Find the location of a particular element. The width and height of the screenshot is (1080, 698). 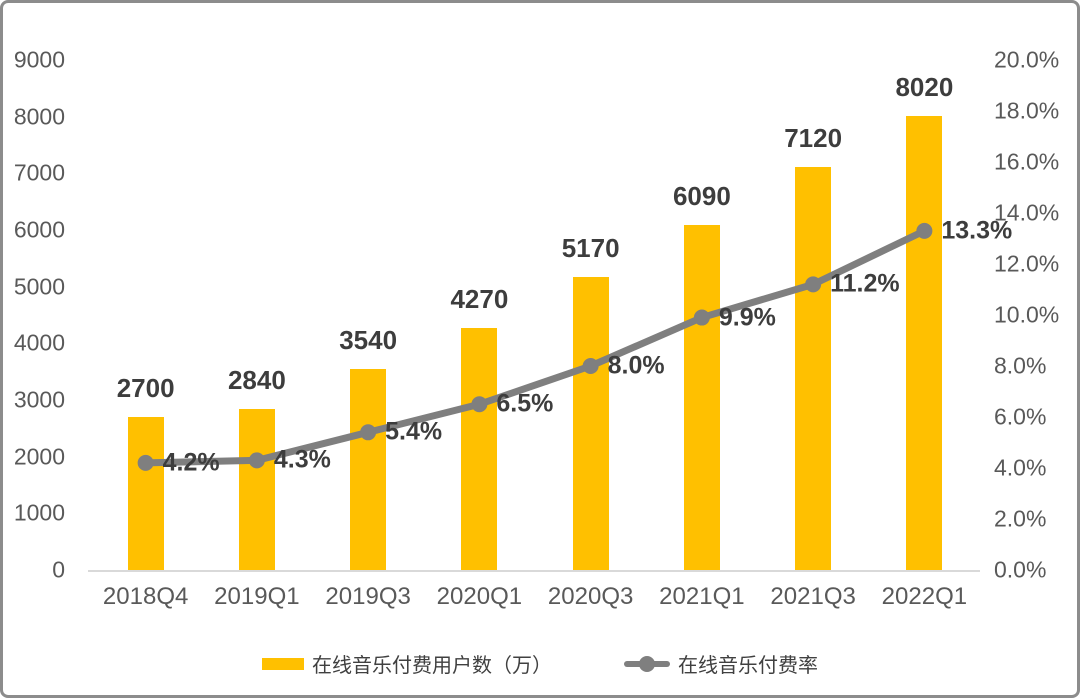

bar-2022Q1 is located at coordinates (924, 342).